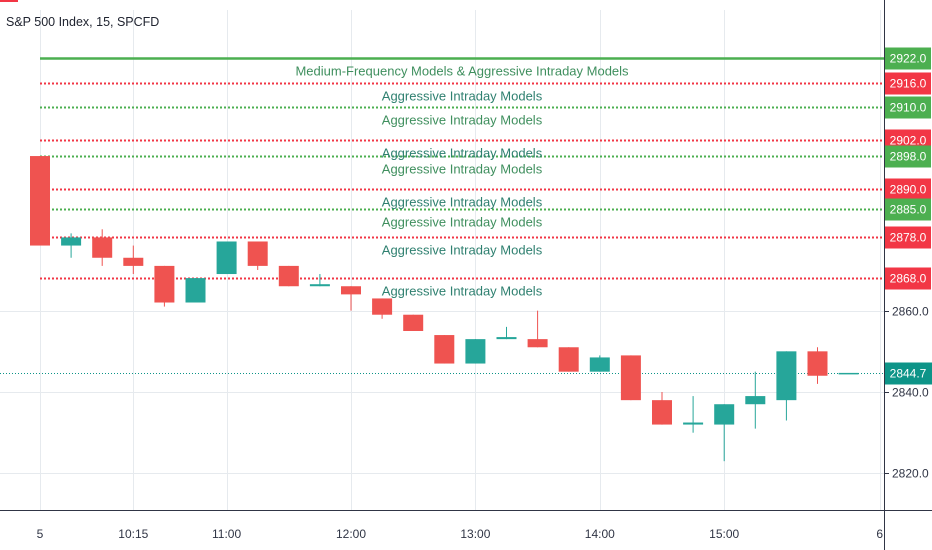 This screenshot has height=550, width=932. Describe the element at coordinates (82, 22) in the screenshot. I see `symbol-title: S&P 500 Index, 15, SPCFD` at that location.